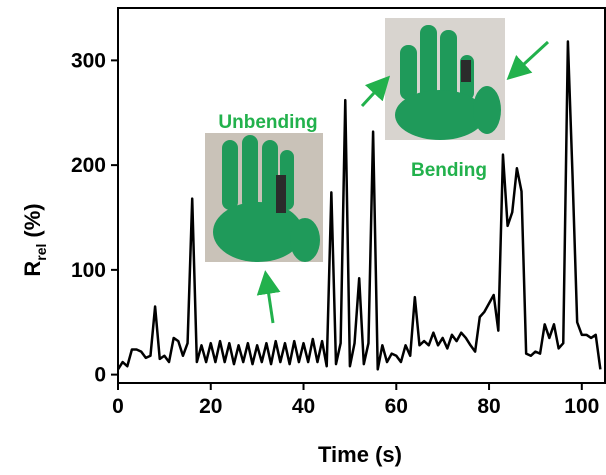 Image resolution: width=606 pixels, height=475 pixels. I want to click on y-tick-label: 0, so click(100, 375).